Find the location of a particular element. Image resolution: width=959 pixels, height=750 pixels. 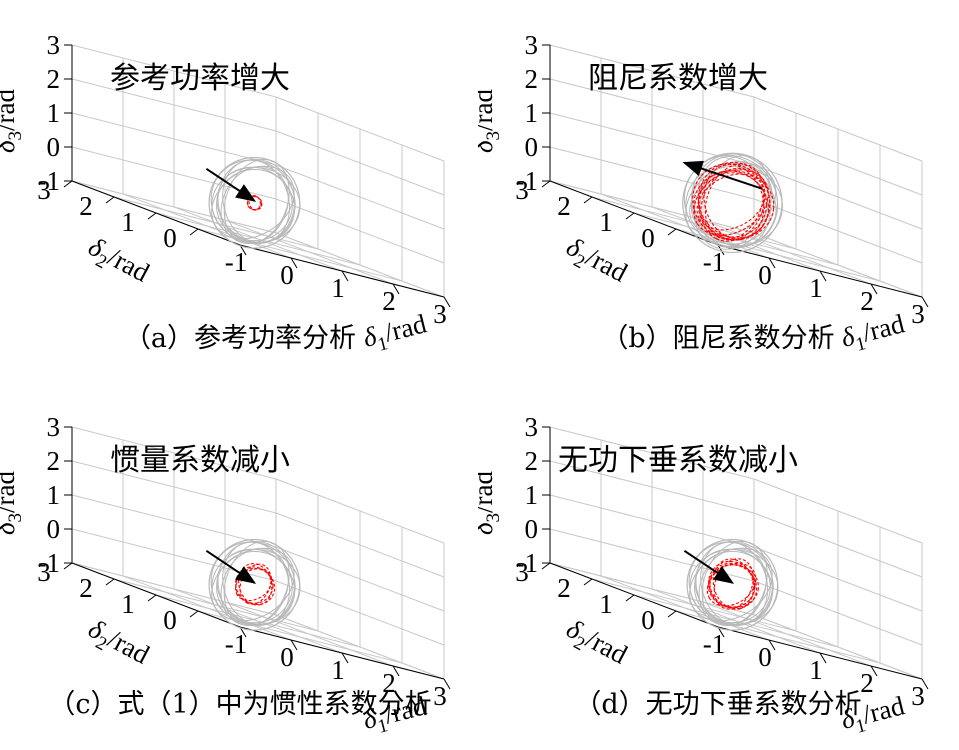

panel-caption: （b）阻尼系数分析 is located at coordinates (718, 338).